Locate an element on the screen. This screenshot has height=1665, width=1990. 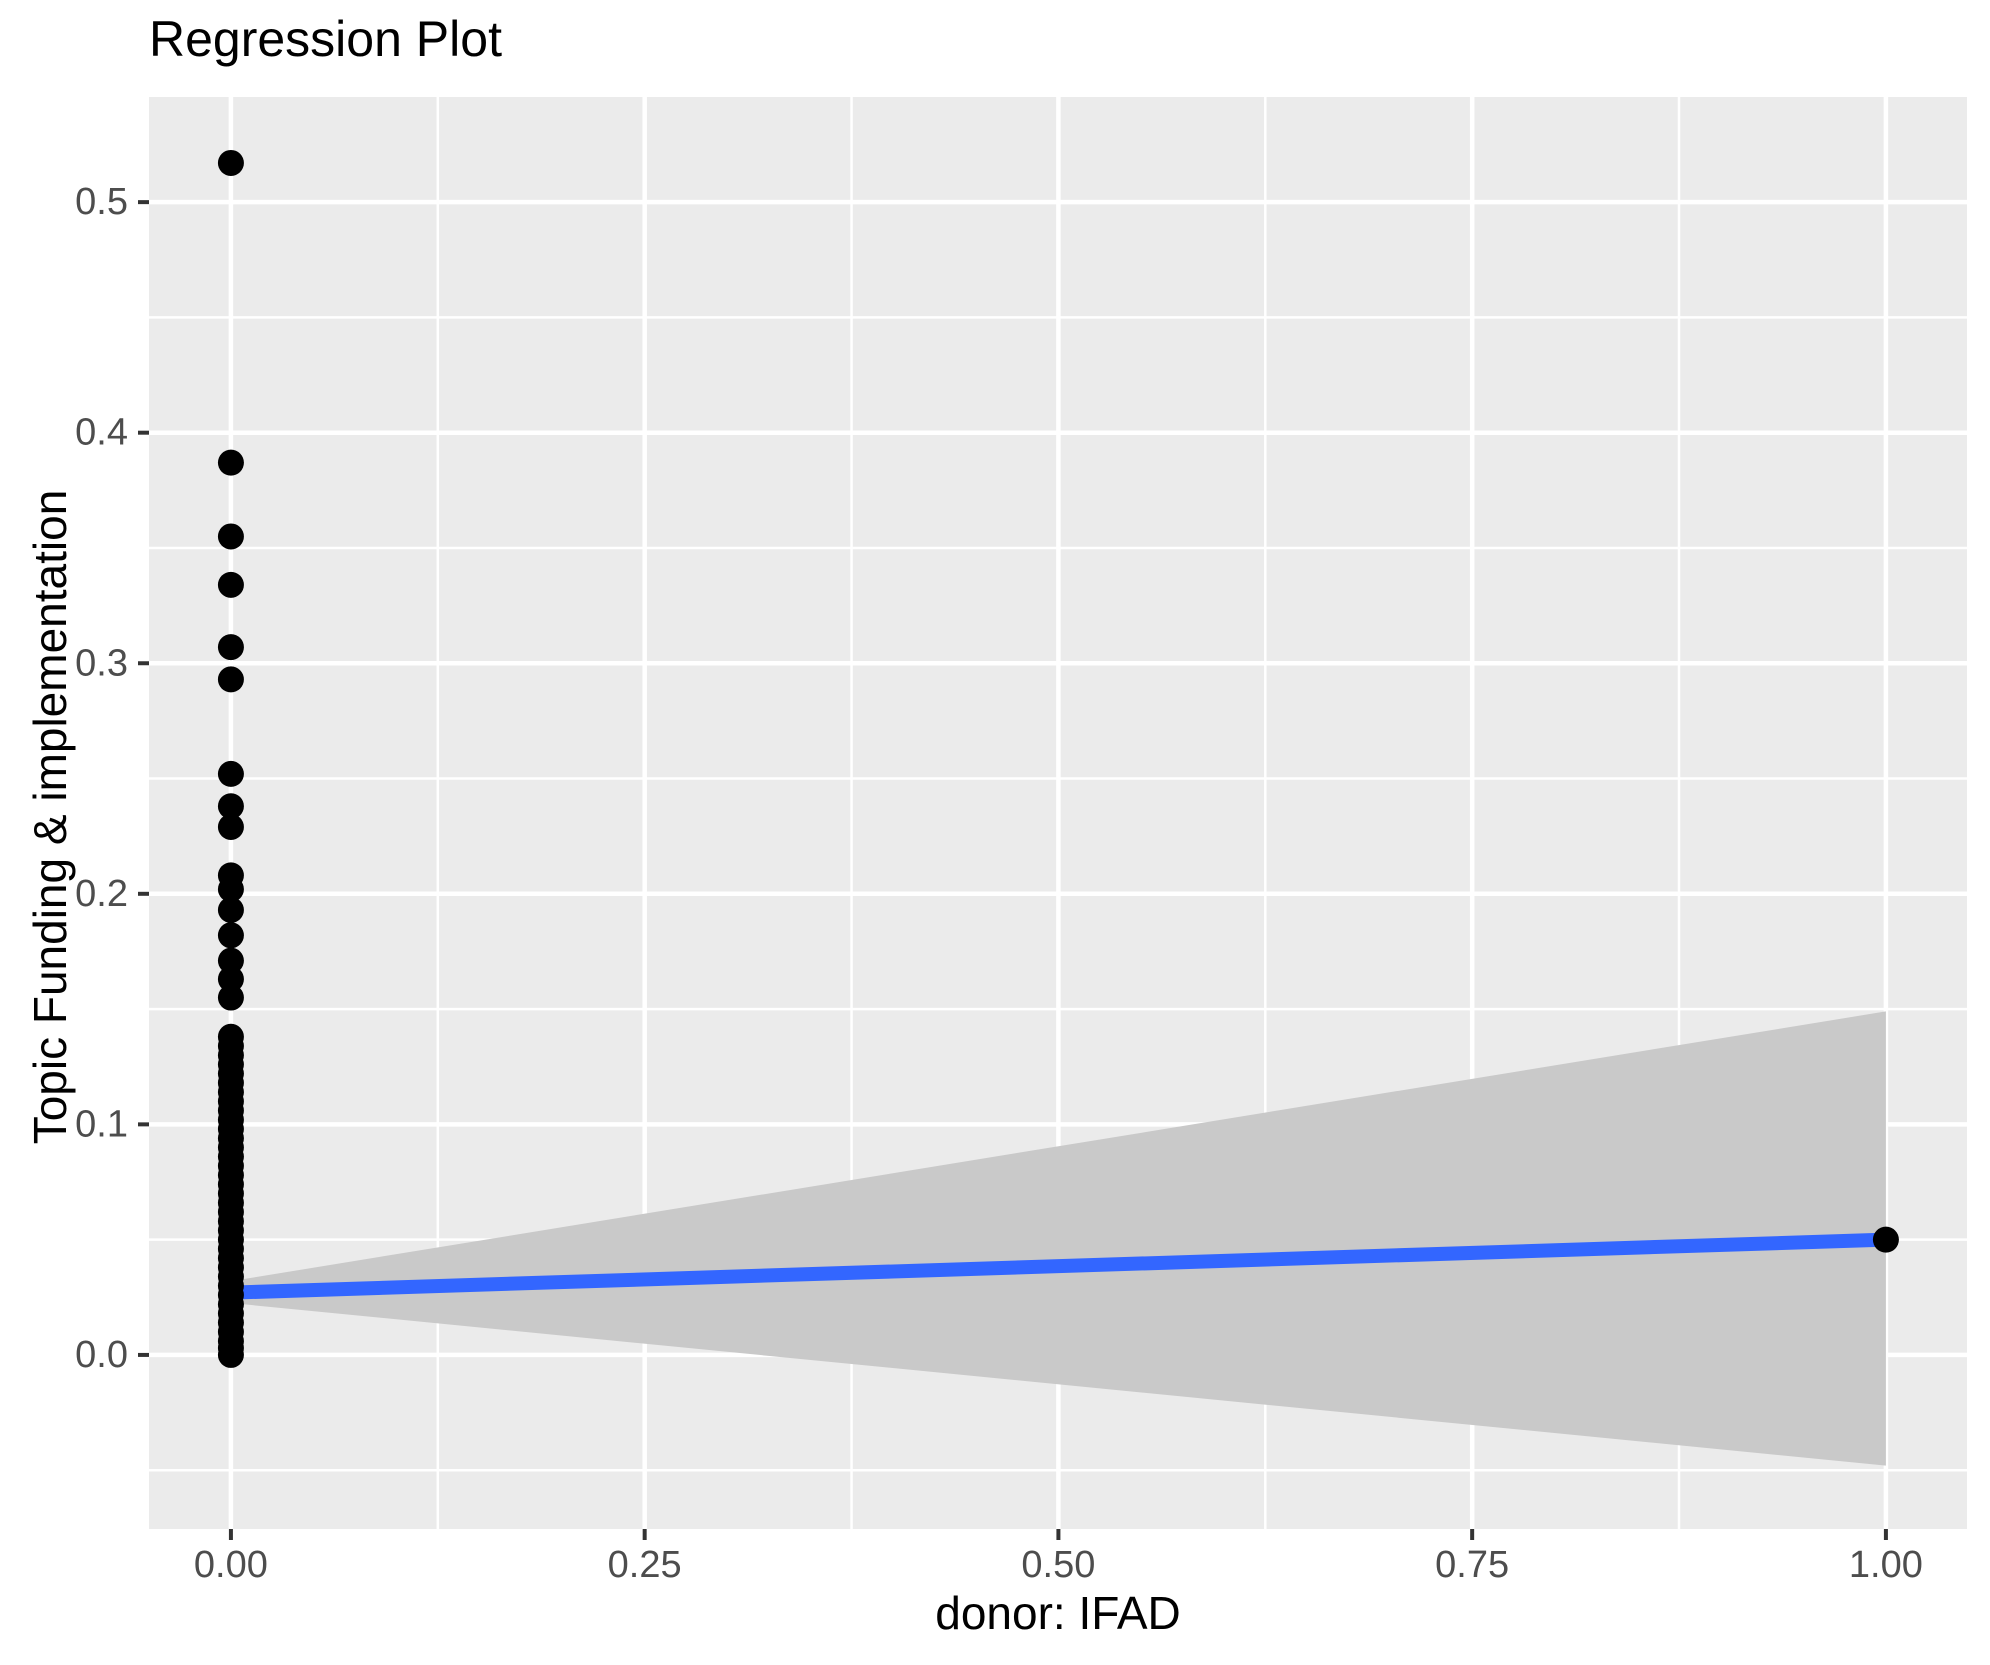
x-tick-label: 0.50 is located at coordinates (1058, 1565).